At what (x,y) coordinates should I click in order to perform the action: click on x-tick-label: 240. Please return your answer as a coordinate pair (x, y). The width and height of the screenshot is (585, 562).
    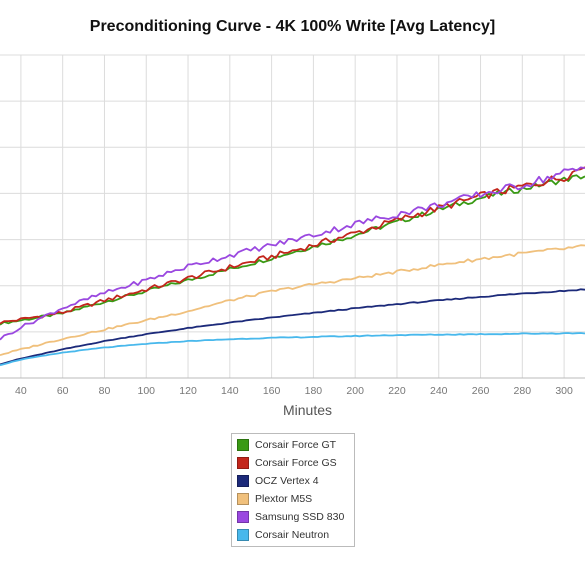
    Looking at the image, I should click on (439, 391).